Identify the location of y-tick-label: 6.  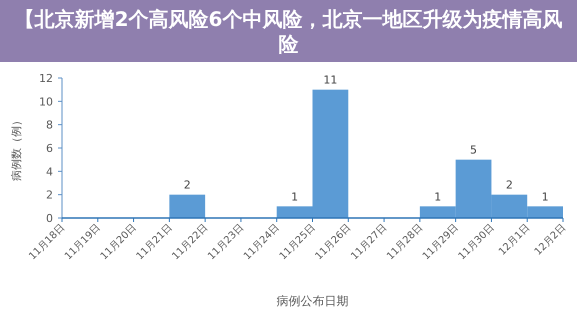
(49, 148).